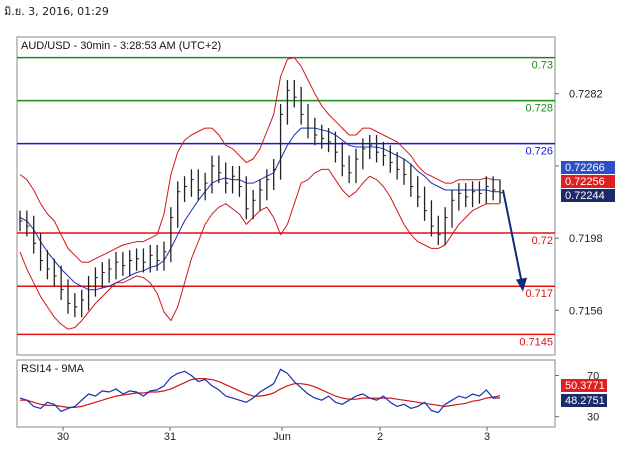  I want to click on price-tick-label: 0.7156, so click(586, 311).